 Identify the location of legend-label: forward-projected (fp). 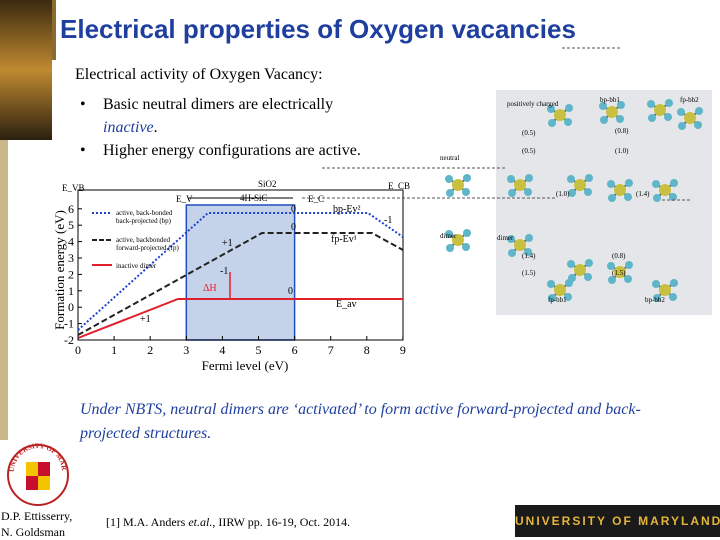
(147, 248).